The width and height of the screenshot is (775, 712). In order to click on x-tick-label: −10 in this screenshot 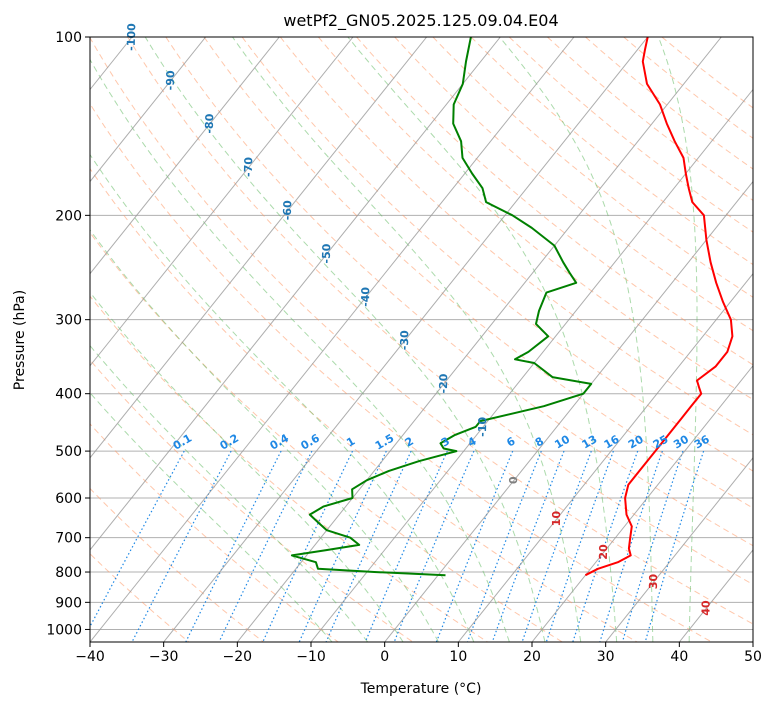, I will do `click(311, 657)`.